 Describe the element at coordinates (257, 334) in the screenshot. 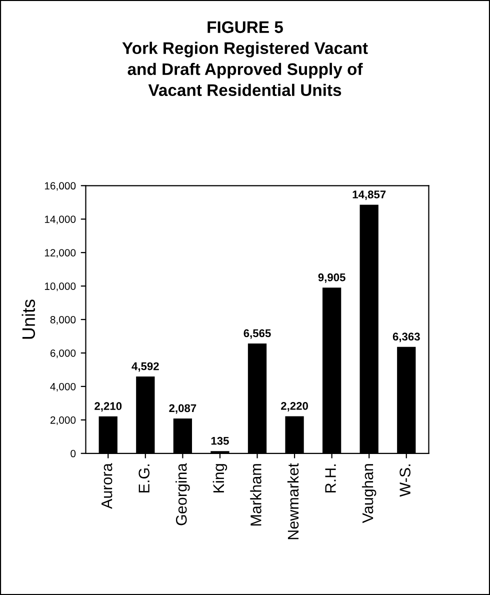

I see `data-label: 6,565` at that location.